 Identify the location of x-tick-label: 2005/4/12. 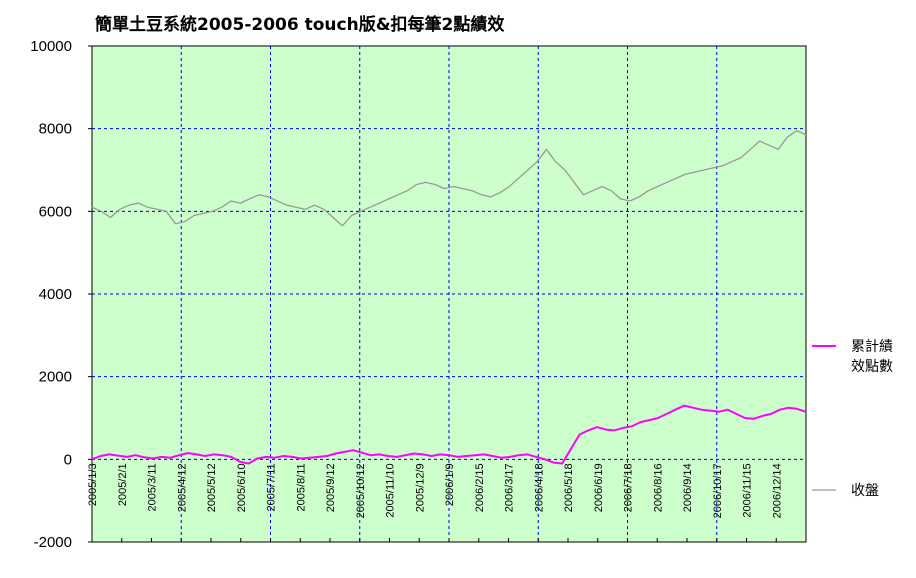
(182, 487).